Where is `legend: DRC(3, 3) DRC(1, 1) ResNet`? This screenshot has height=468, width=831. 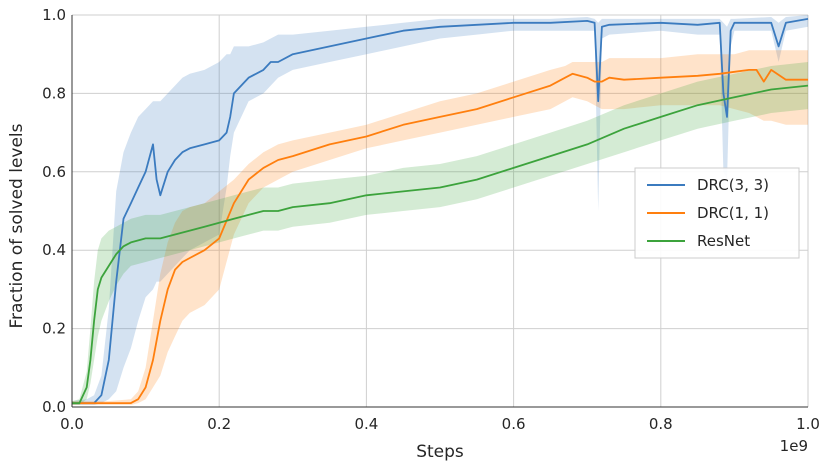
legend: DRC(3, 3) DRC(1, 1) ResNet is located at coordinates (717, 213).